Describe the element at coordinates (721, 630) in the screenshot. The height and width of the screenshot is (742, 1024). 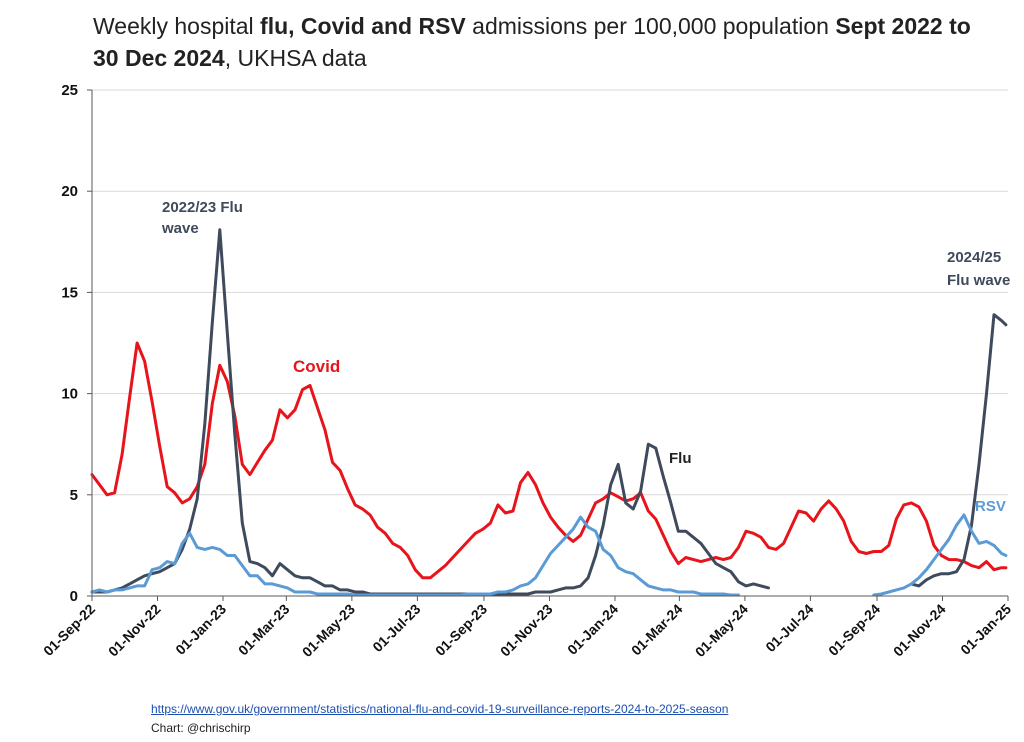
I see `x-tick-label-10: 01-May-24` at that location.